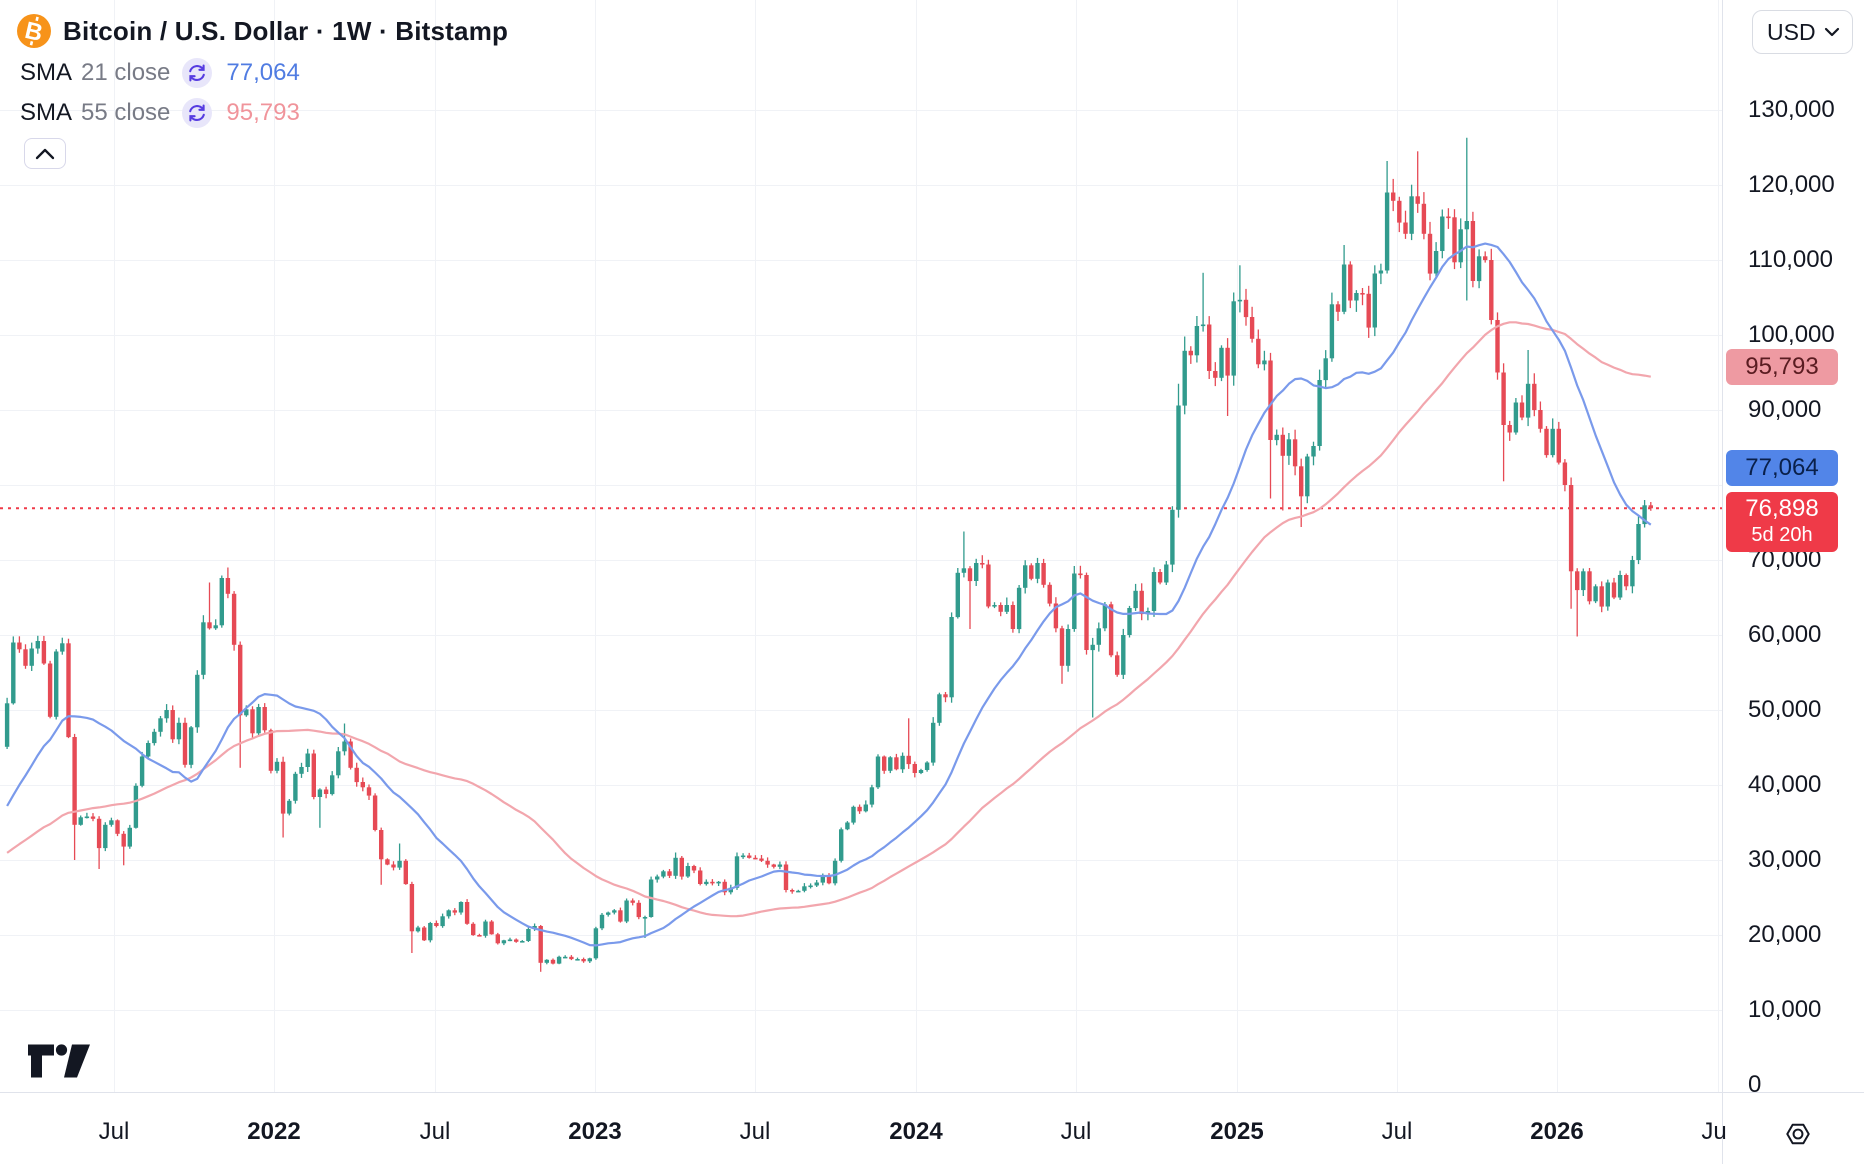  What do you see at coordinates (1785, 634) in the screenshot?
I see `price-axis-label: 60,000` at bounding box center [1785, 634].